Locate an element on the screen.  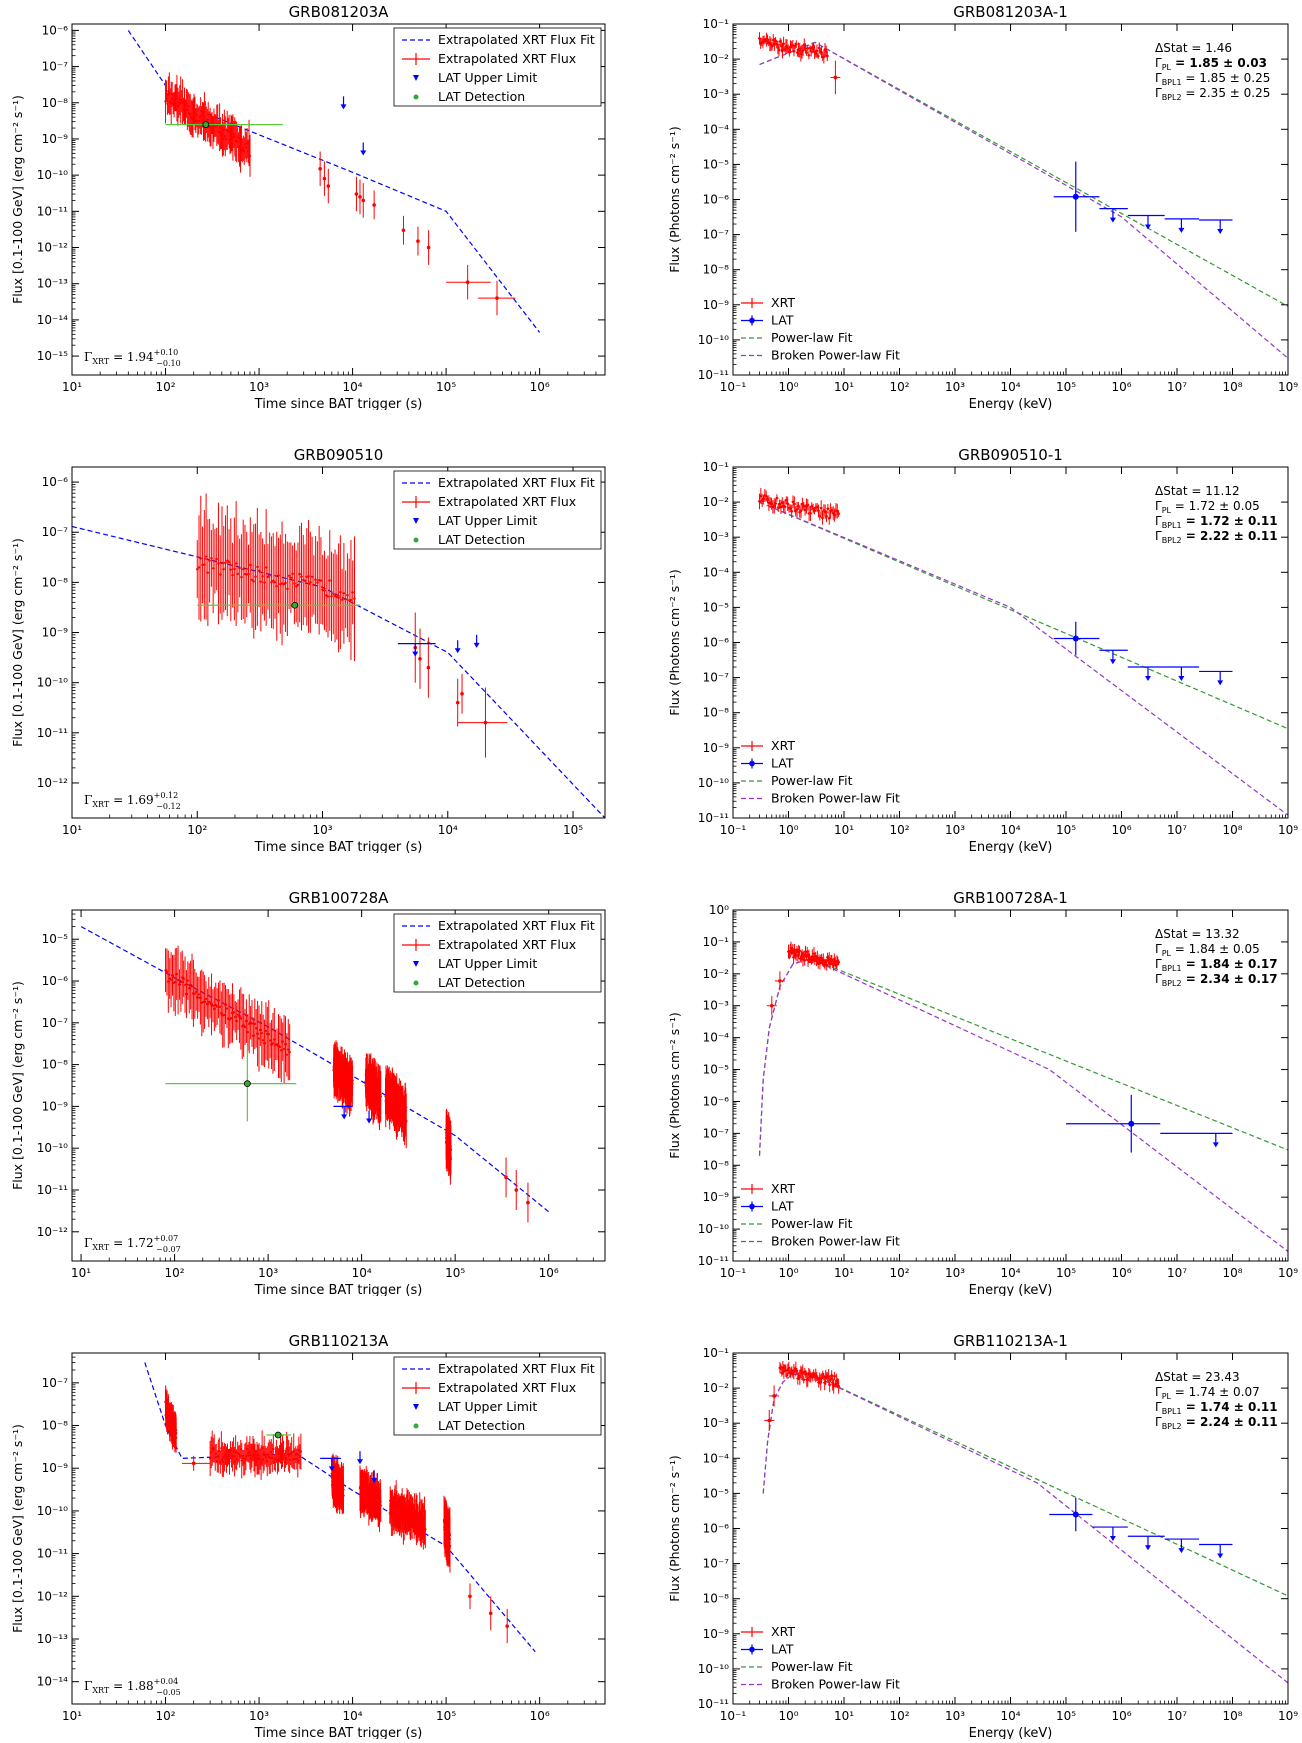
y-tick-label: 10⁻⁶ is located at coordinates (716, 643).